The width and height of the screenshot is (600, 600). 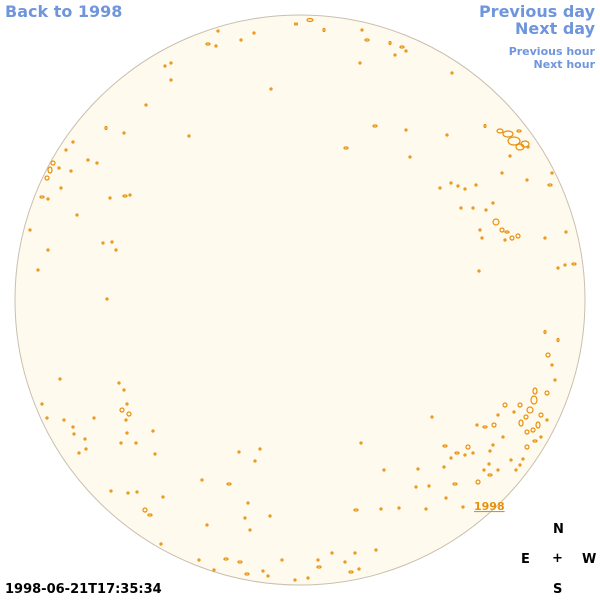 I want to click on active-region-label: 1998, so click(x=489, y=506).